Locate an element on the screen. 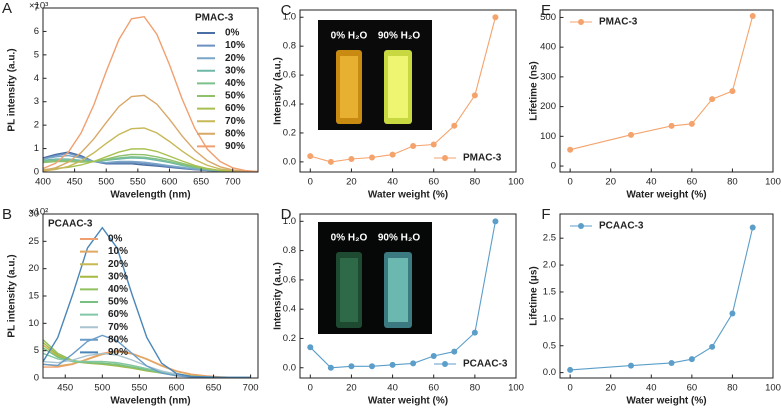 This screenshot has height=409, width=781. y-tick-label: 15 is located at coordinates (33, 296).